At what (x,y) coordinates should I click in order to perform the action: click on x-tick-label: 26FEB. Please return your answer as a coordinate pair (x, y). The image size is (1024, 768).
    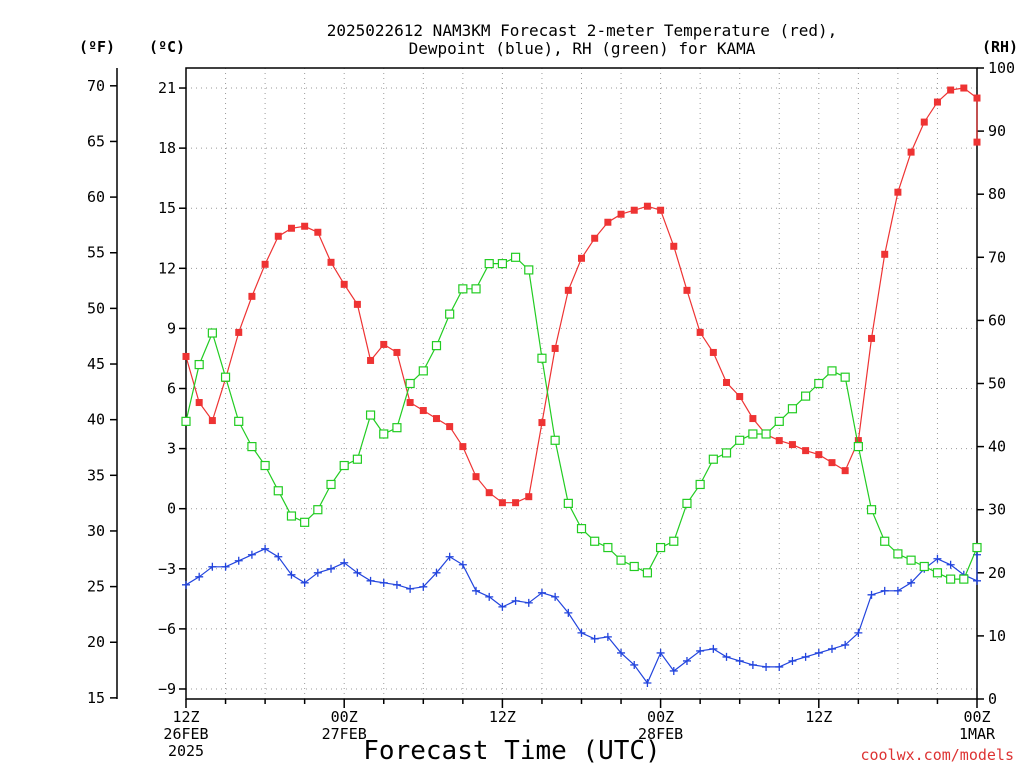
    Looking at the image, I should click on (185, 734).